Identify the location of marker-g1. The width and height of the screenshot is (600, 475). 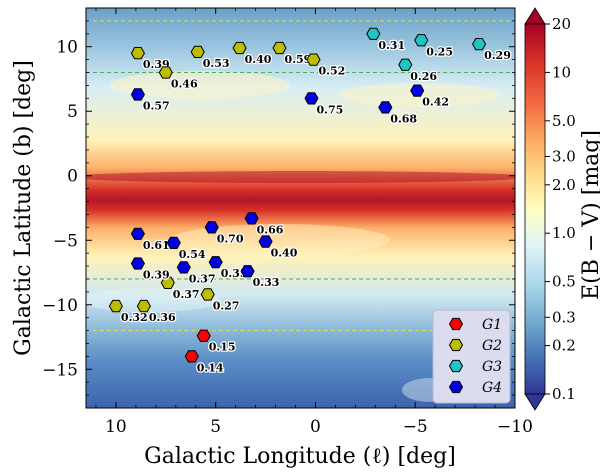
(203, 335).